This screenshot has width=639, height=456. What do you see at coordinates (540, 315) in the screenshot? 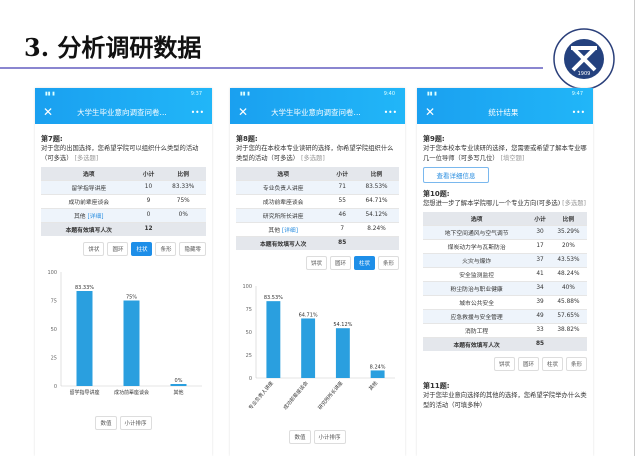
I see `table-cell: 49` at bounding box center [540, 315].